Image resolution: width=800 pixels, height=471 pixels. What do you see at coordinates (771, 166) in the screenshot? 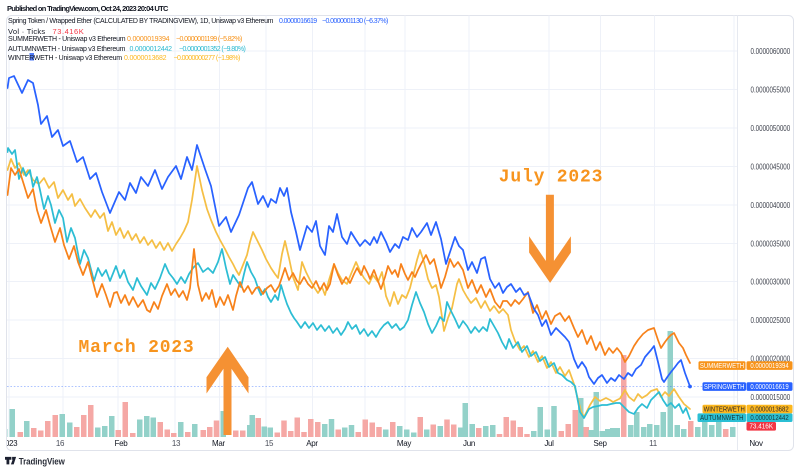
I see `svg-text: 0.0000045000` at bounding box center [771, 166].